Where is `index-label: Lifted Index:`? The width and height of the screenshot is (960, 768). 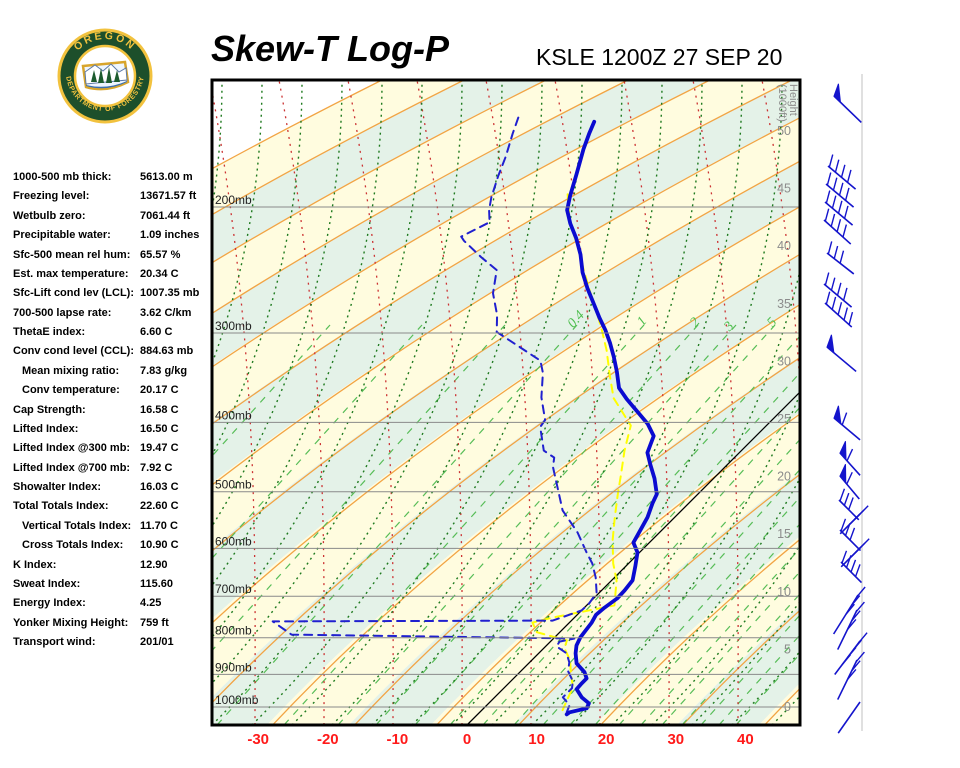 index-label: Lifted Index: is located at coordinates (46, 428).